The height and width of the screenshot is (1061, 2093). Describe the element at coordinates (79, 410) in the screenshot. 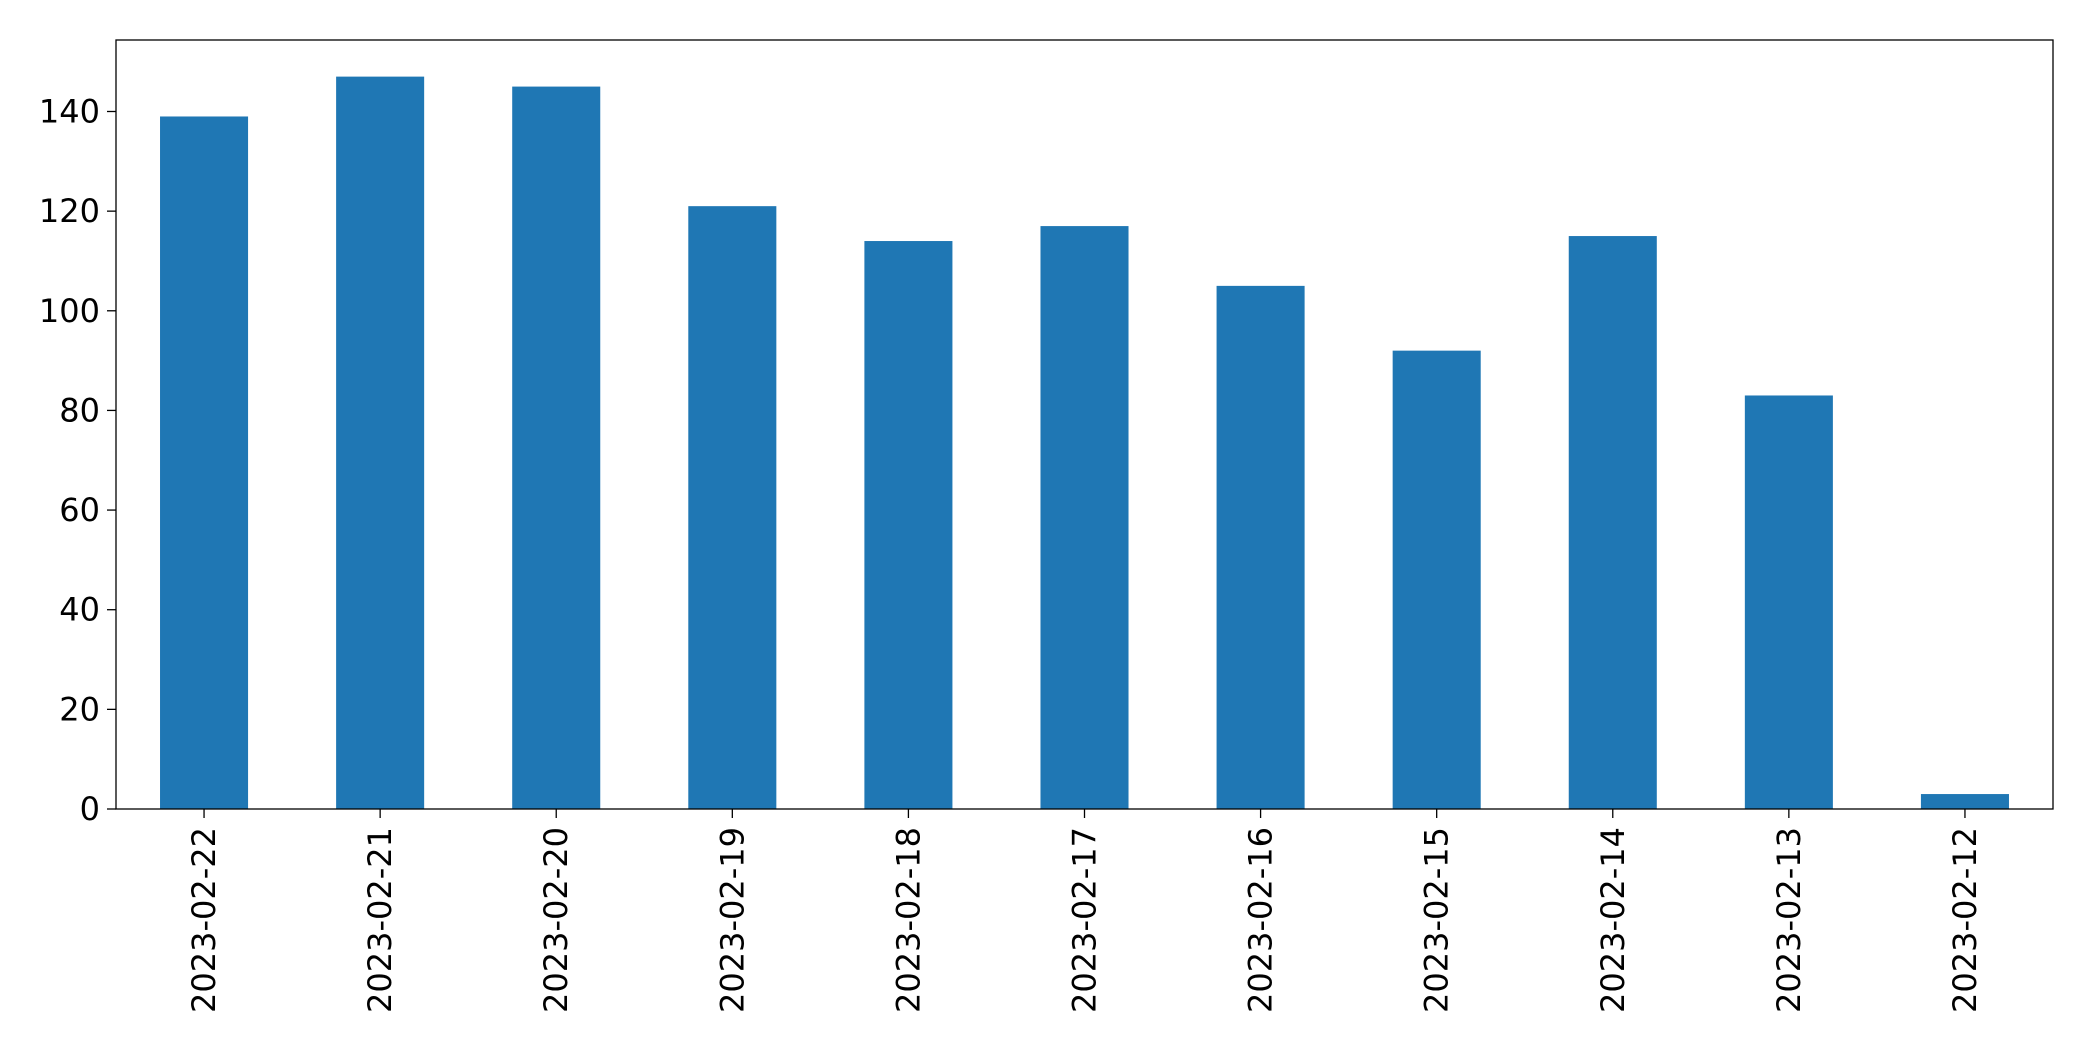

I see `y-tick-label: 80` at that location.